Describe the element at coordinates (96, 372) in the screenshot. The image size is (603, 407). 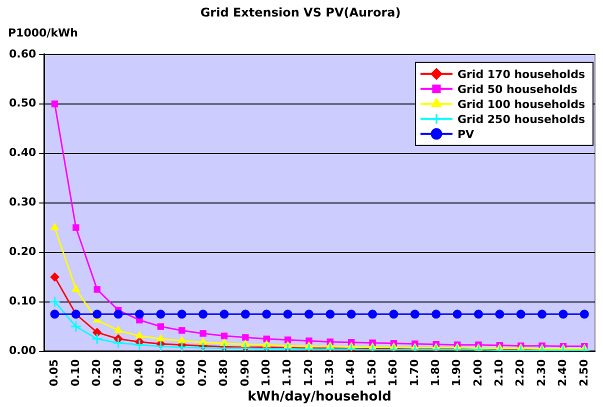
I see `x-tick-label: 0.20` at that location.